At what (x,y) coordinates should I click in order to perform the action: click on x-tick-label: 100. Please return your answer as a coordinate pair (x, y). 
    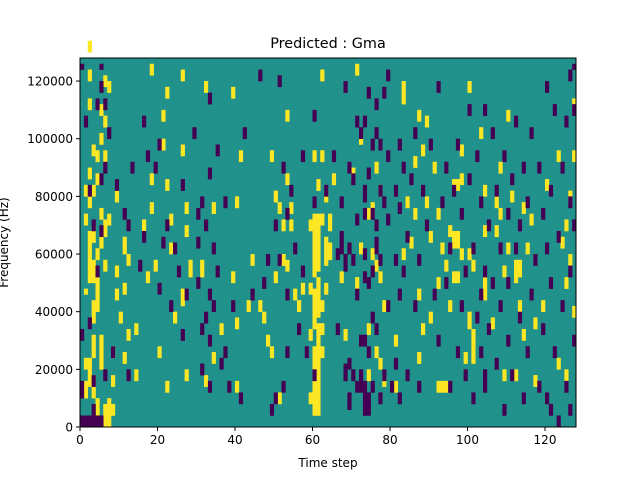
    Looking at the image, I should click on (467, 440).